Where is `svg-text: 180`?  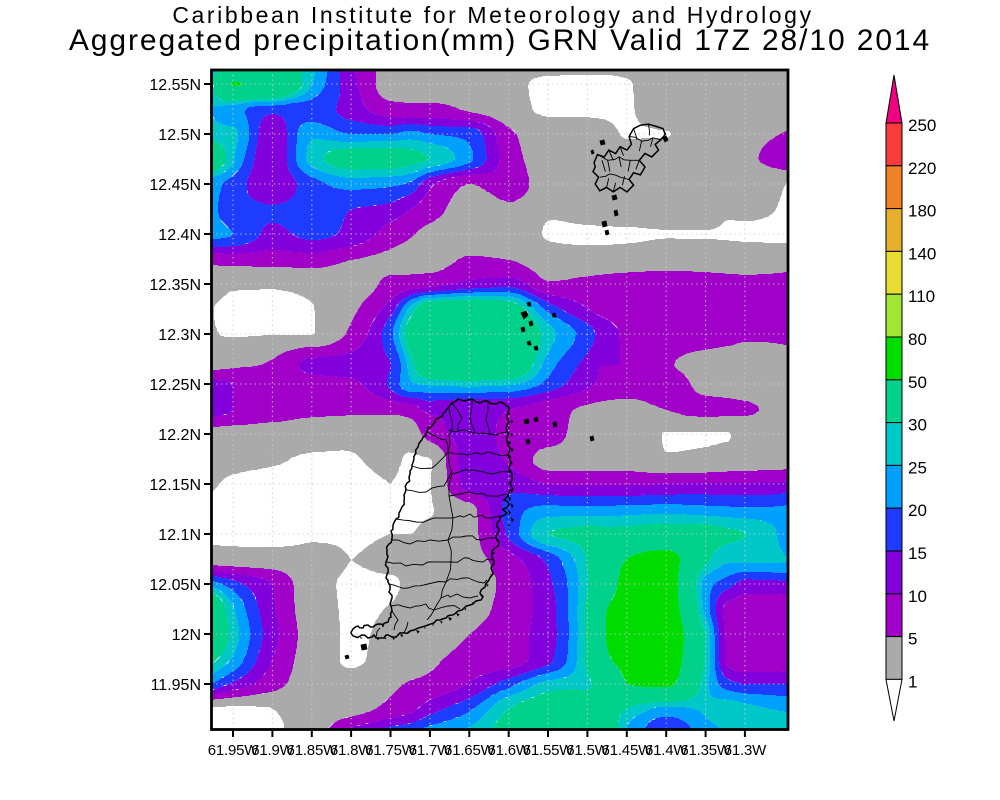 svg-text: 180 is located at coordinates (922, 211).